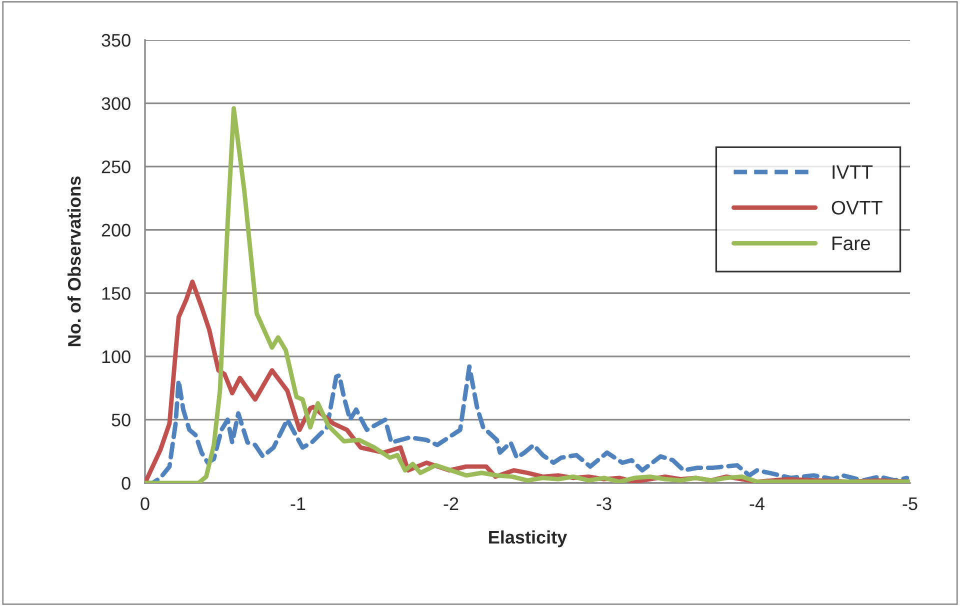 The height and width of the screenshot is (606, 960). I want to click on legend-label: Fare, so click(851, 243).